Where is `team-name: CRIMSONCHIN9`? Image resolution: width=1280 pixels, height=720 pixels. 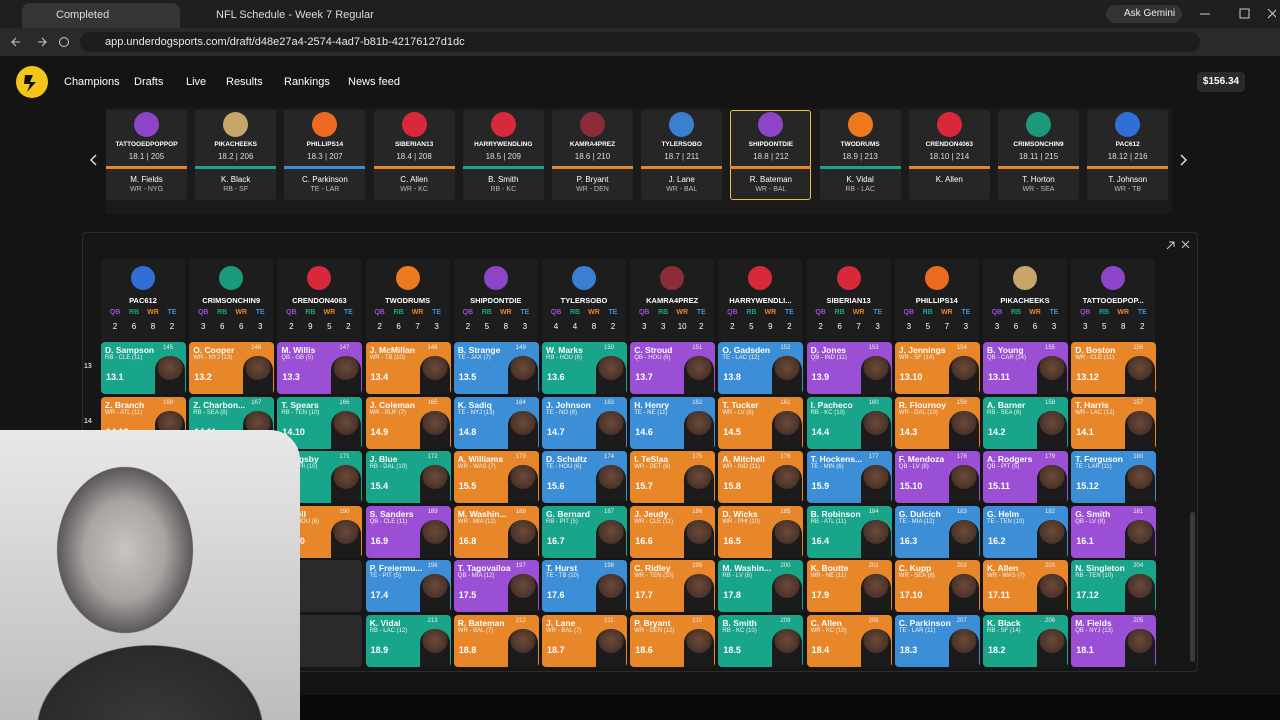
team-name: CRIMSONCHIN9 is located at coordinates (231, 300).